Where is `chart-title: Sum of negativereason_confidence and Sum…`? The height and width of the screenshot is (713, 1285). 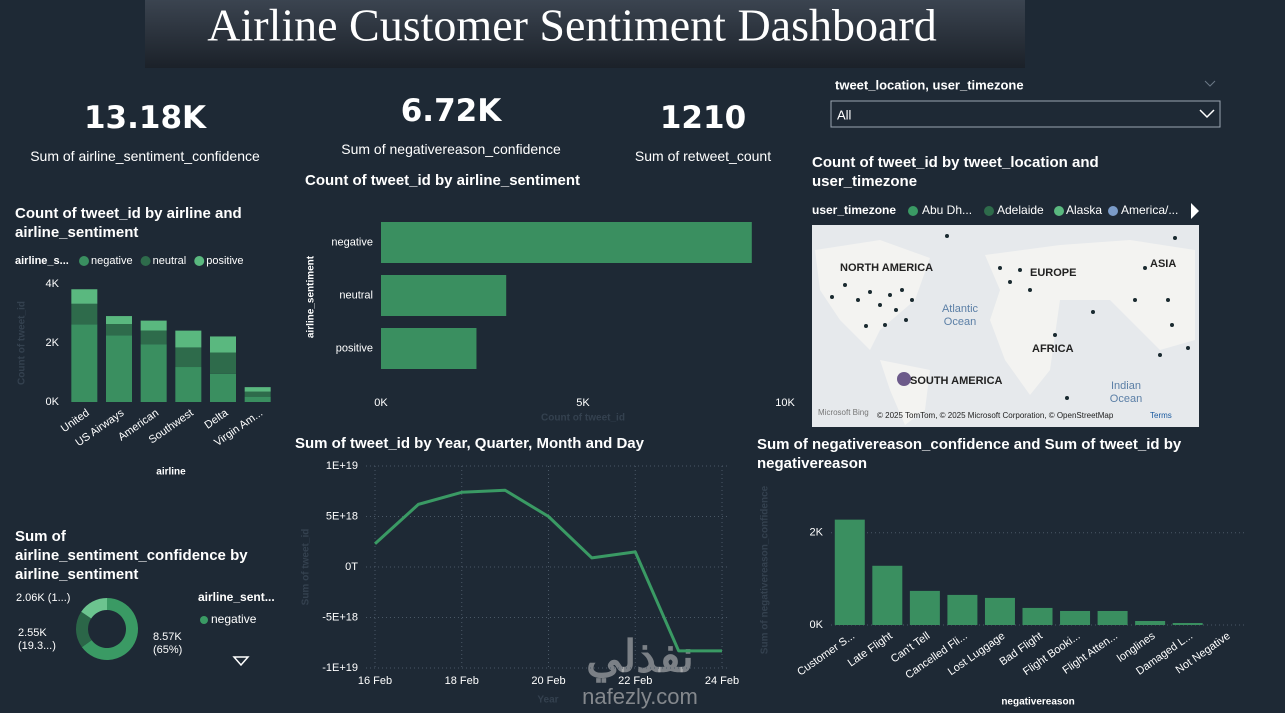
chart-title: Sum of negativereason_confidence and Sum… is located at coordinates (969, 454).